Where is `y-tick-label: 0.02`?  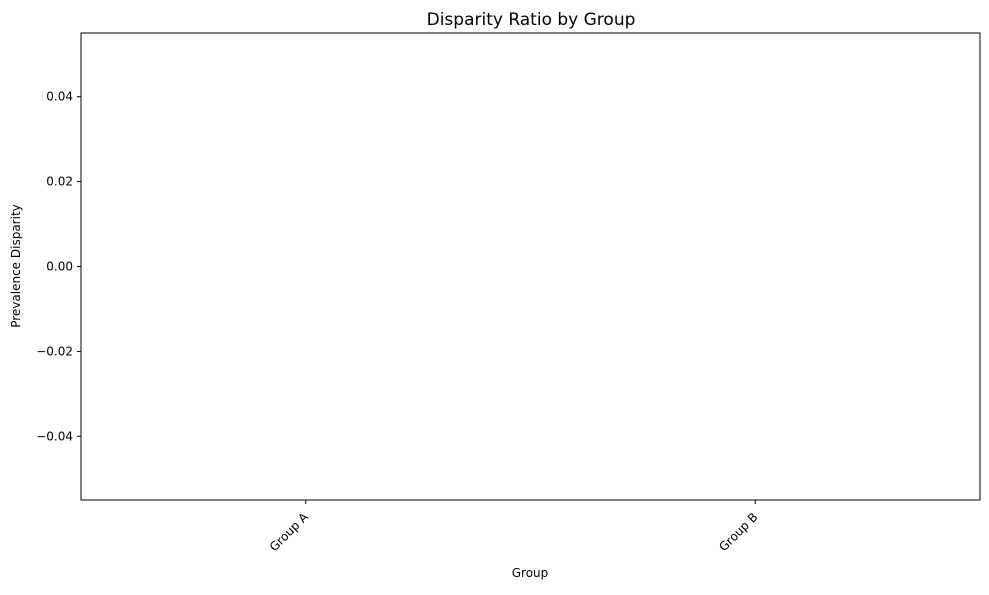 y-tick-label: 0.02 is located at coordinates (59, 182).